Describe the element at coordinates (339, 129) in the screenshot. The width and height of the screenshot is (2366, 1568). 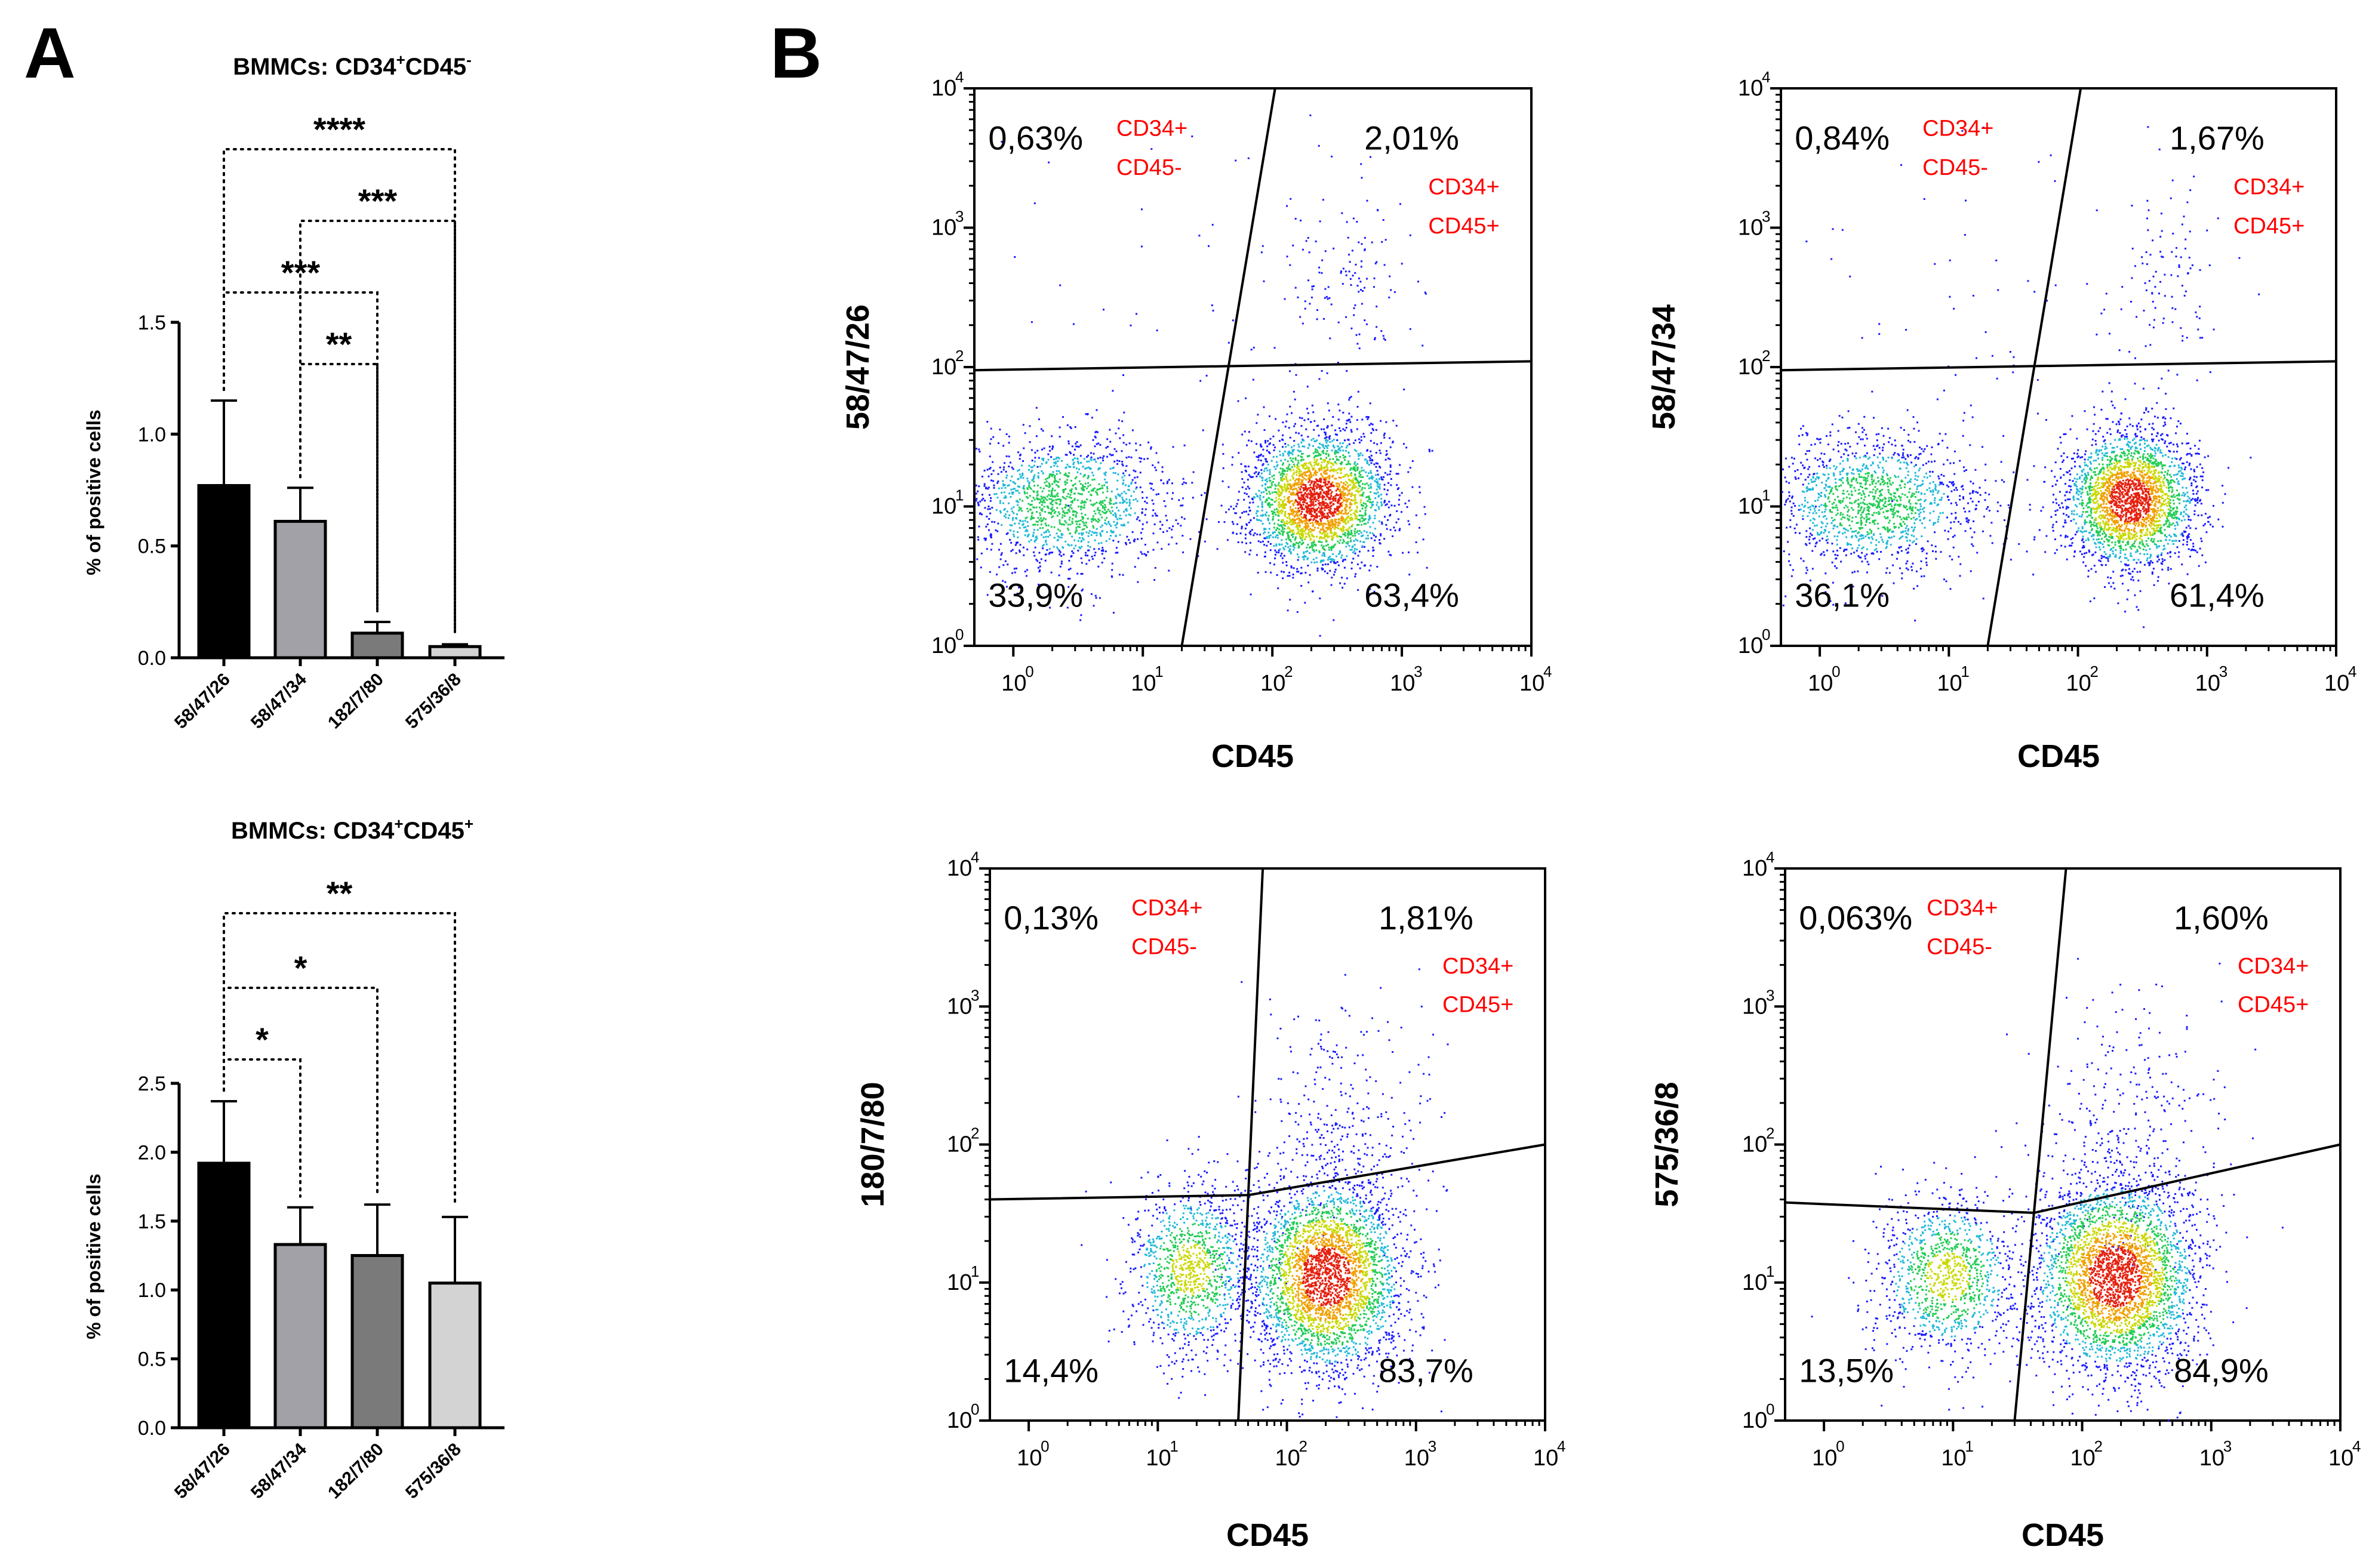
I see `significance-stars: ****` at that location.